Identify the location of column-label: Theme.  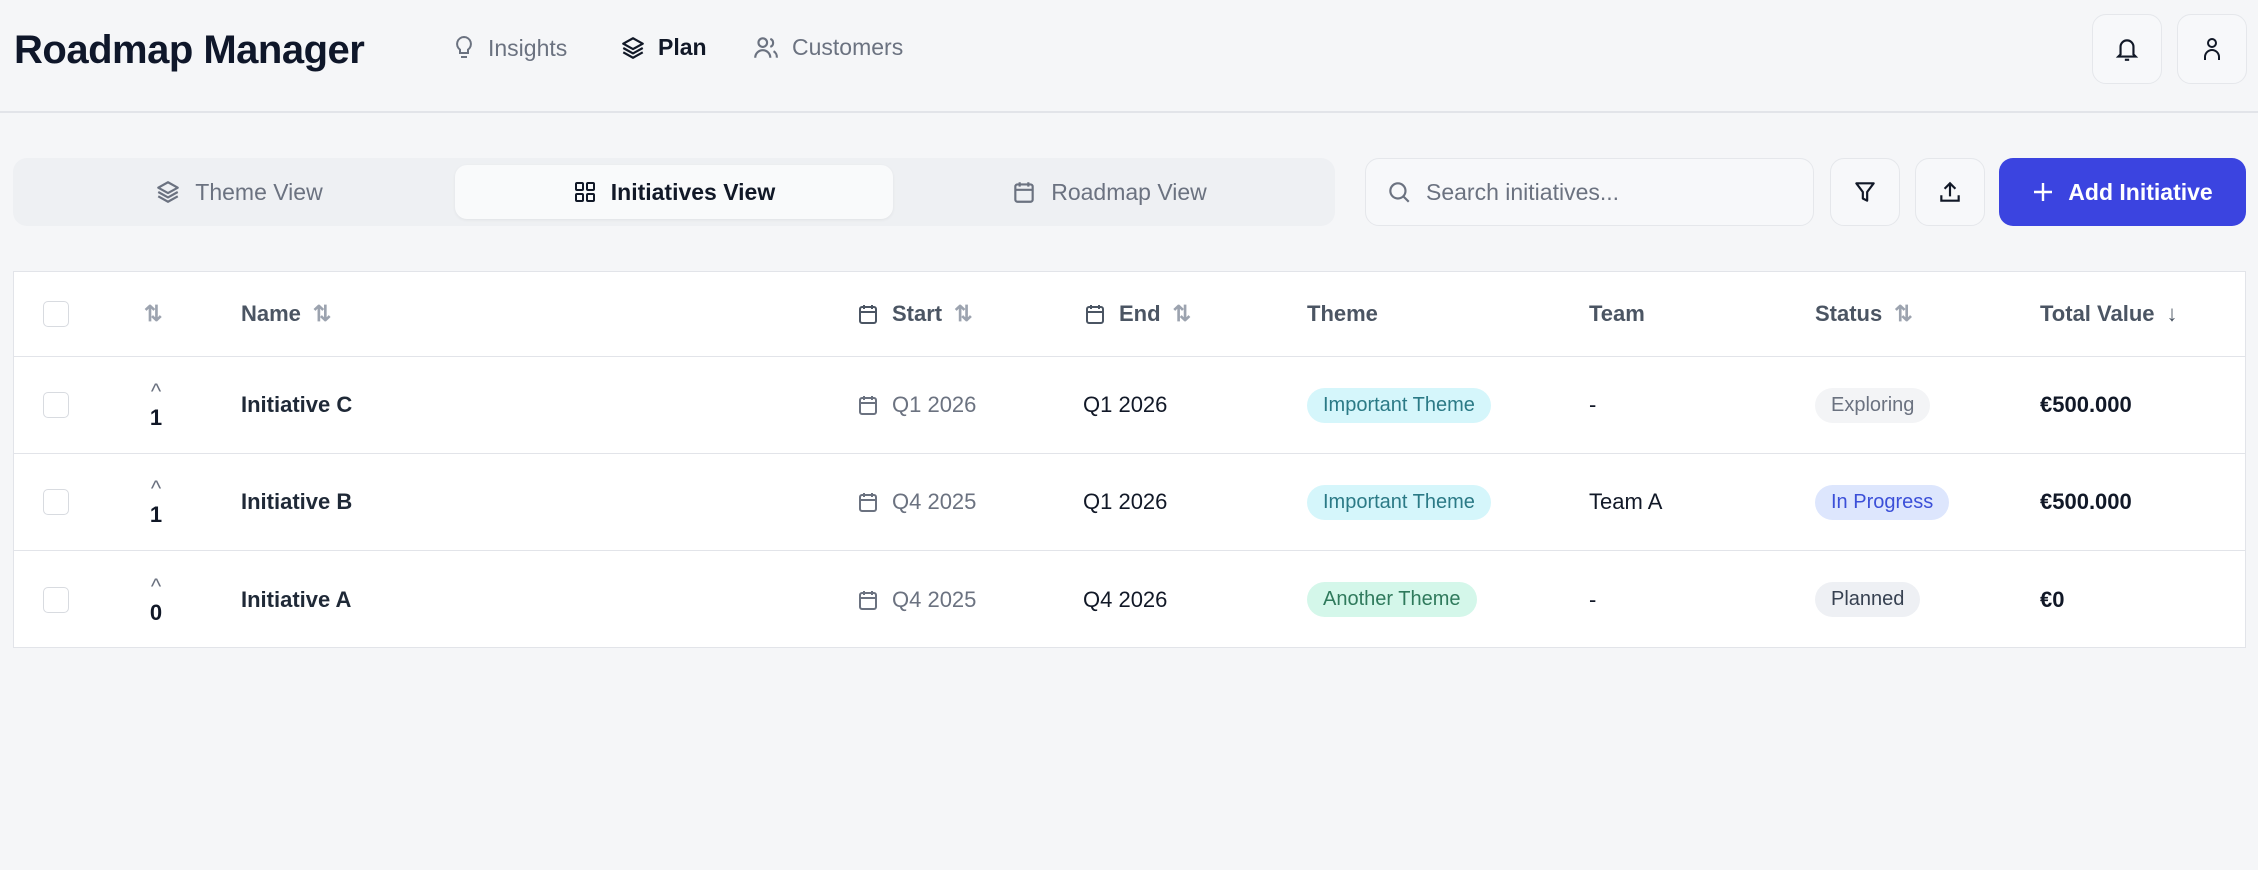
(1342, 313).